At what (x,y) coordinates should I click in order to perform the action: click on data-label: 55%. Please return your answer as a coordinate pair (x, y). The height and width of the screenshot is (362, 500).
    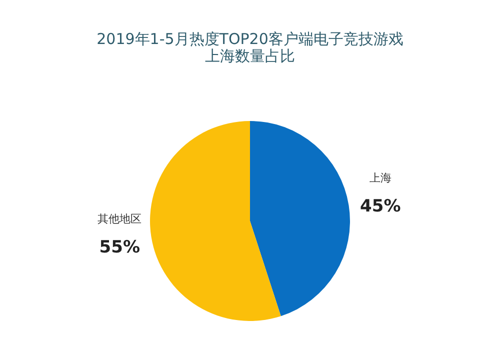
    Looking at the image, I should click on (119, 248).